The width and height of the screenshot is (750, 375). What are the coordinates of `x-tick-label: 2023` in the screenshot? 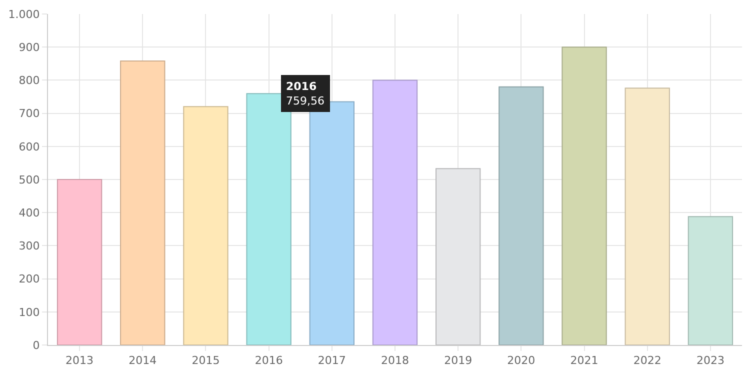 It's located at (710, 361).